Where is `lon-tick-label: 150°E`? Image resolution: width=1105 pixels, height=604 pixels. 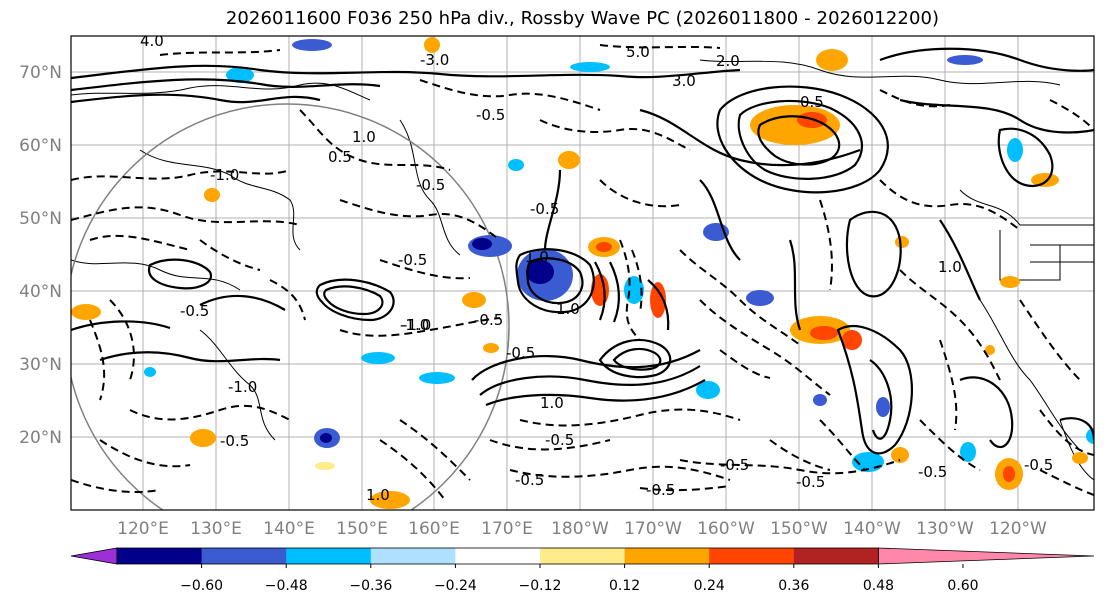
lon-tick-label: 150°E is located at coordinates (362, 529).